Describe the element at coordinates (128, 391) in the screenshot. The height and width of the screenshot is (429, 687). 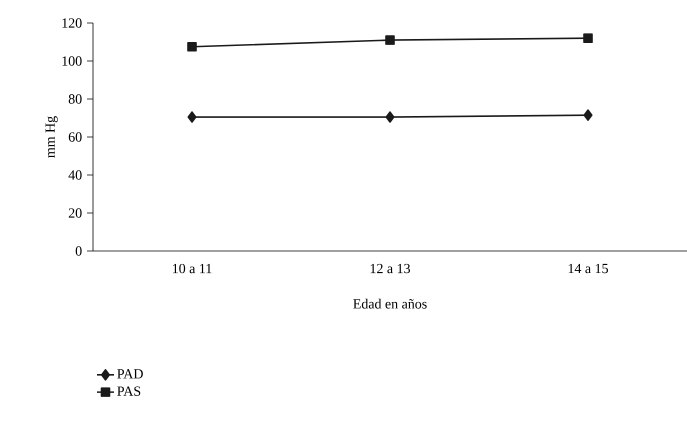
I see `legend-label: PAS` at that location.